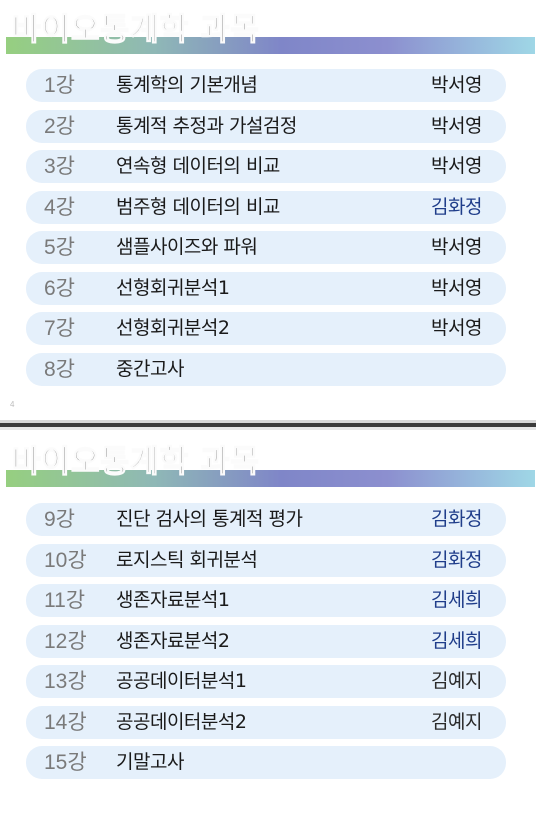  What do you see at coordinates (65, 722) in the screenshot?
I see `lecture-number: 14강` at bounding box center [65, 722].